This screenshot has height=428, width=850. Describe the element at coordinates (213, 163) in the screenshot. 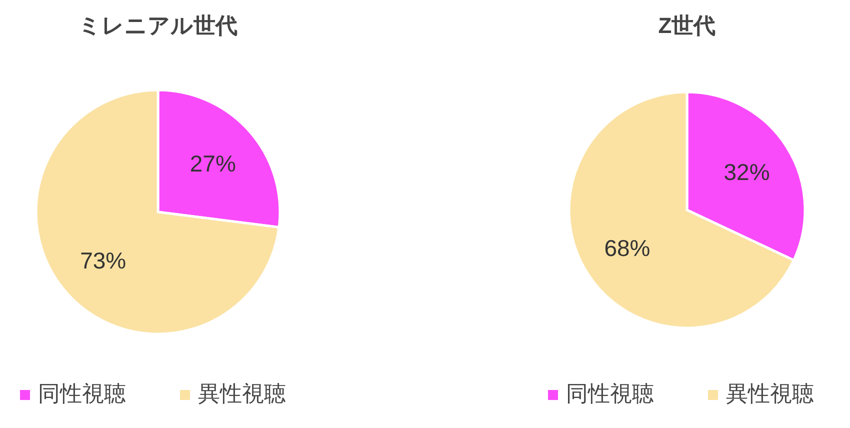

I see `data-label: 27%` at that location.